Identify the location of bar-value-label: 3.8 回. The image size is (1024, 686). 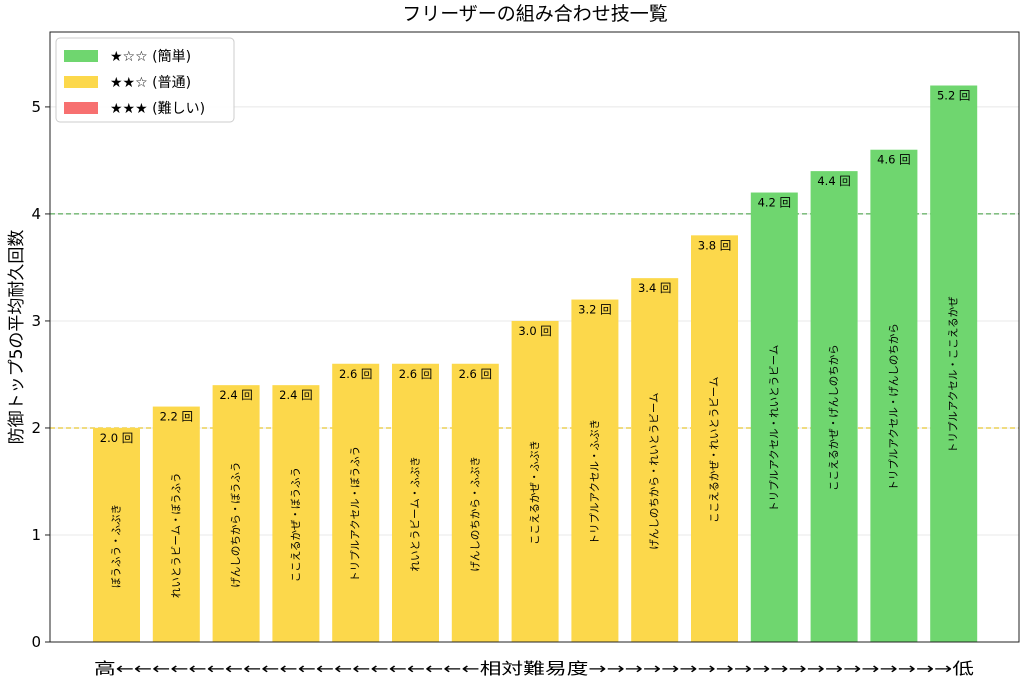
(714, 245).